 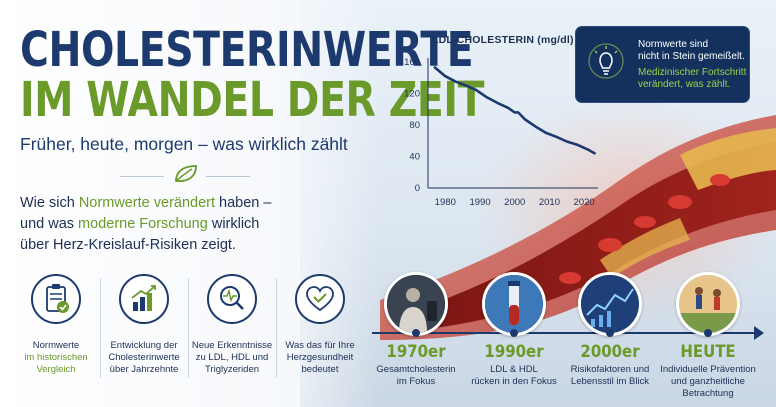 I want to click on callout-line-1: Normwerte sind, so click(x=673, y=44).